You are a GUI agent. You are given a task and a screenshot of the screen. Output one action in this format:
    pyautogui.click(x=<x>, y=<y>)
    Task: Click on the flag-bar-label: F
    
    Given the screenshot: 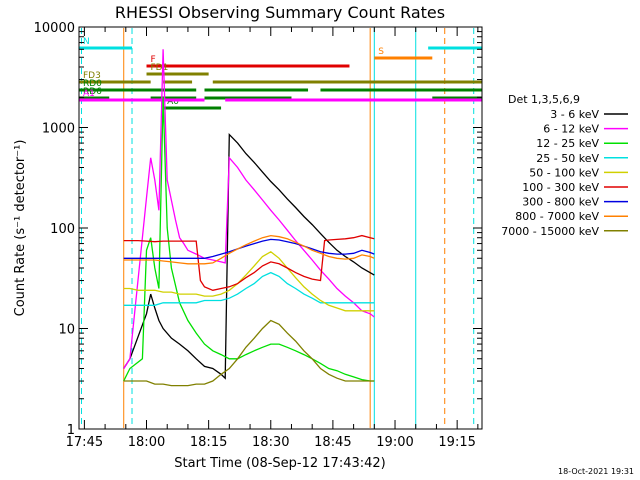 What is the action you would take?
    pyautogui.click(x=153, y=60)
    